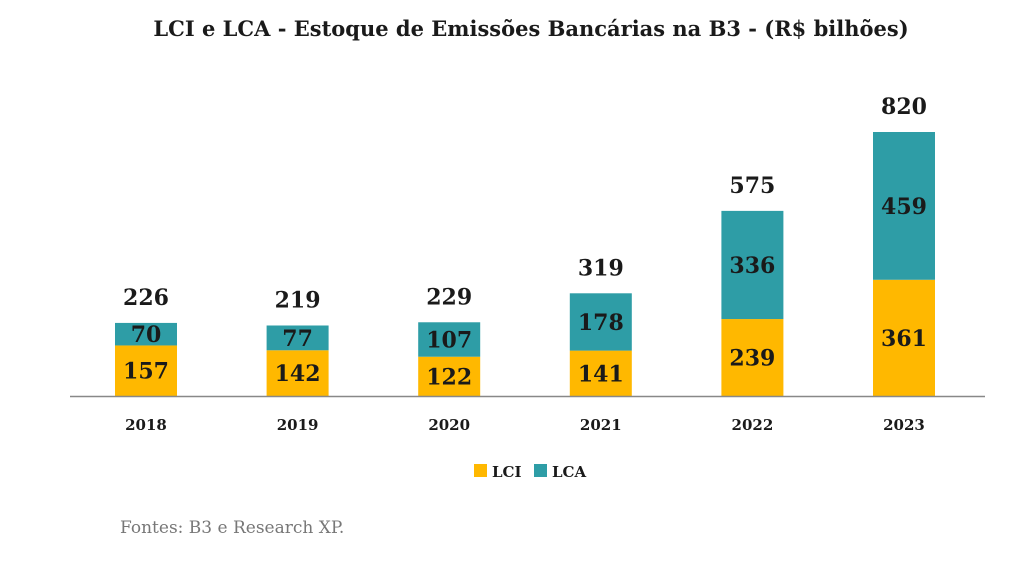 This screenshot has width=1024, height=572. I want to click on x-tick-2020: 2020, so click(449, 425).